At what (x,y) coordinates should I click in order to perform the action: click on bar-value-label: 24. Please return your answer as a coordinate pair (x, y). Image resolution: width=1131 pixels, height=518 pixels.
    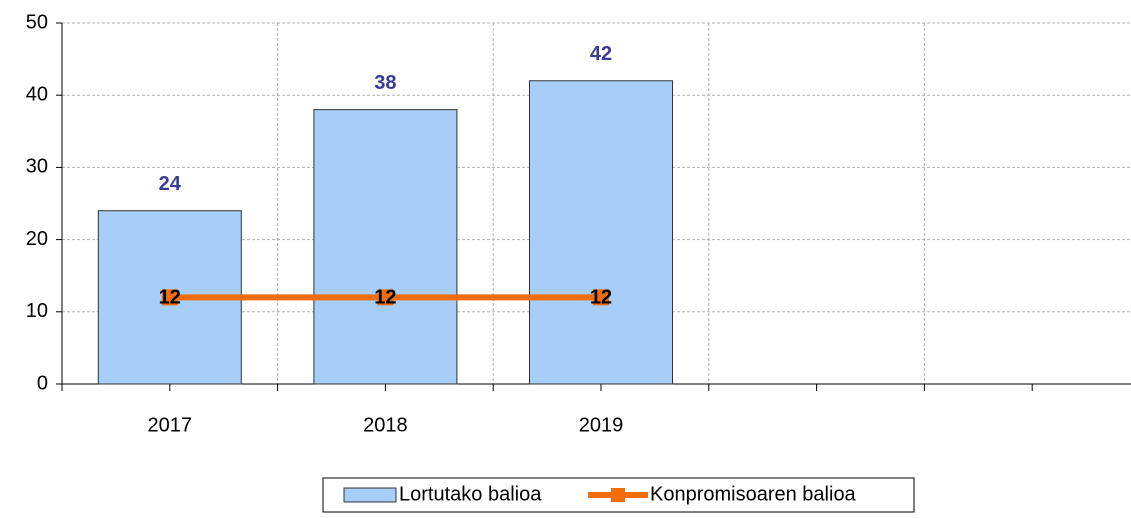
    Looking at the image, I should click on (170, 184).